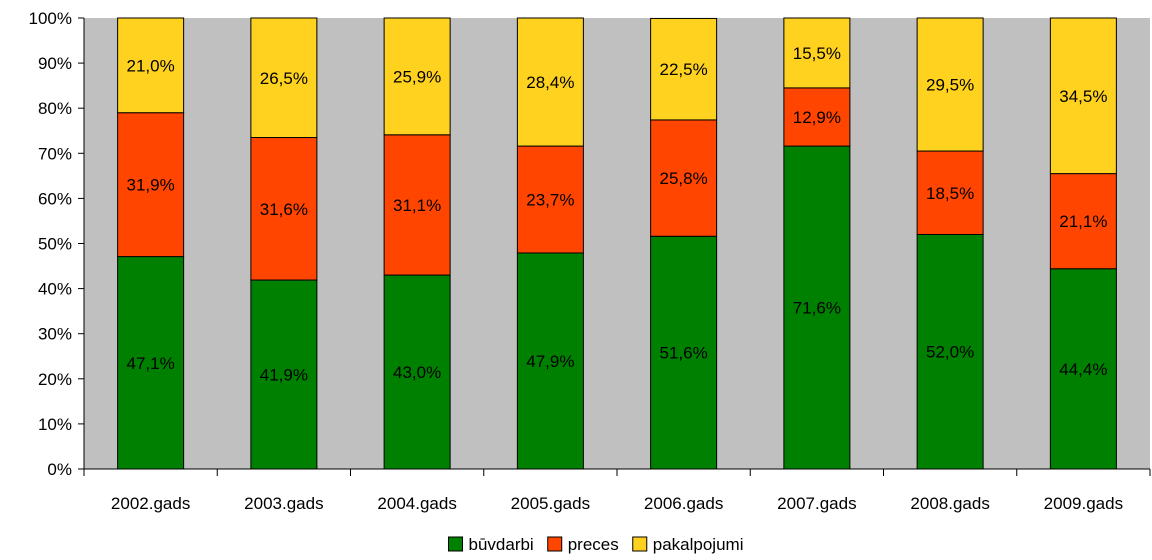 This screenshot has width=1152, height=560. I want to click on legend-swatch-būvdarbi, so click(456, 544).